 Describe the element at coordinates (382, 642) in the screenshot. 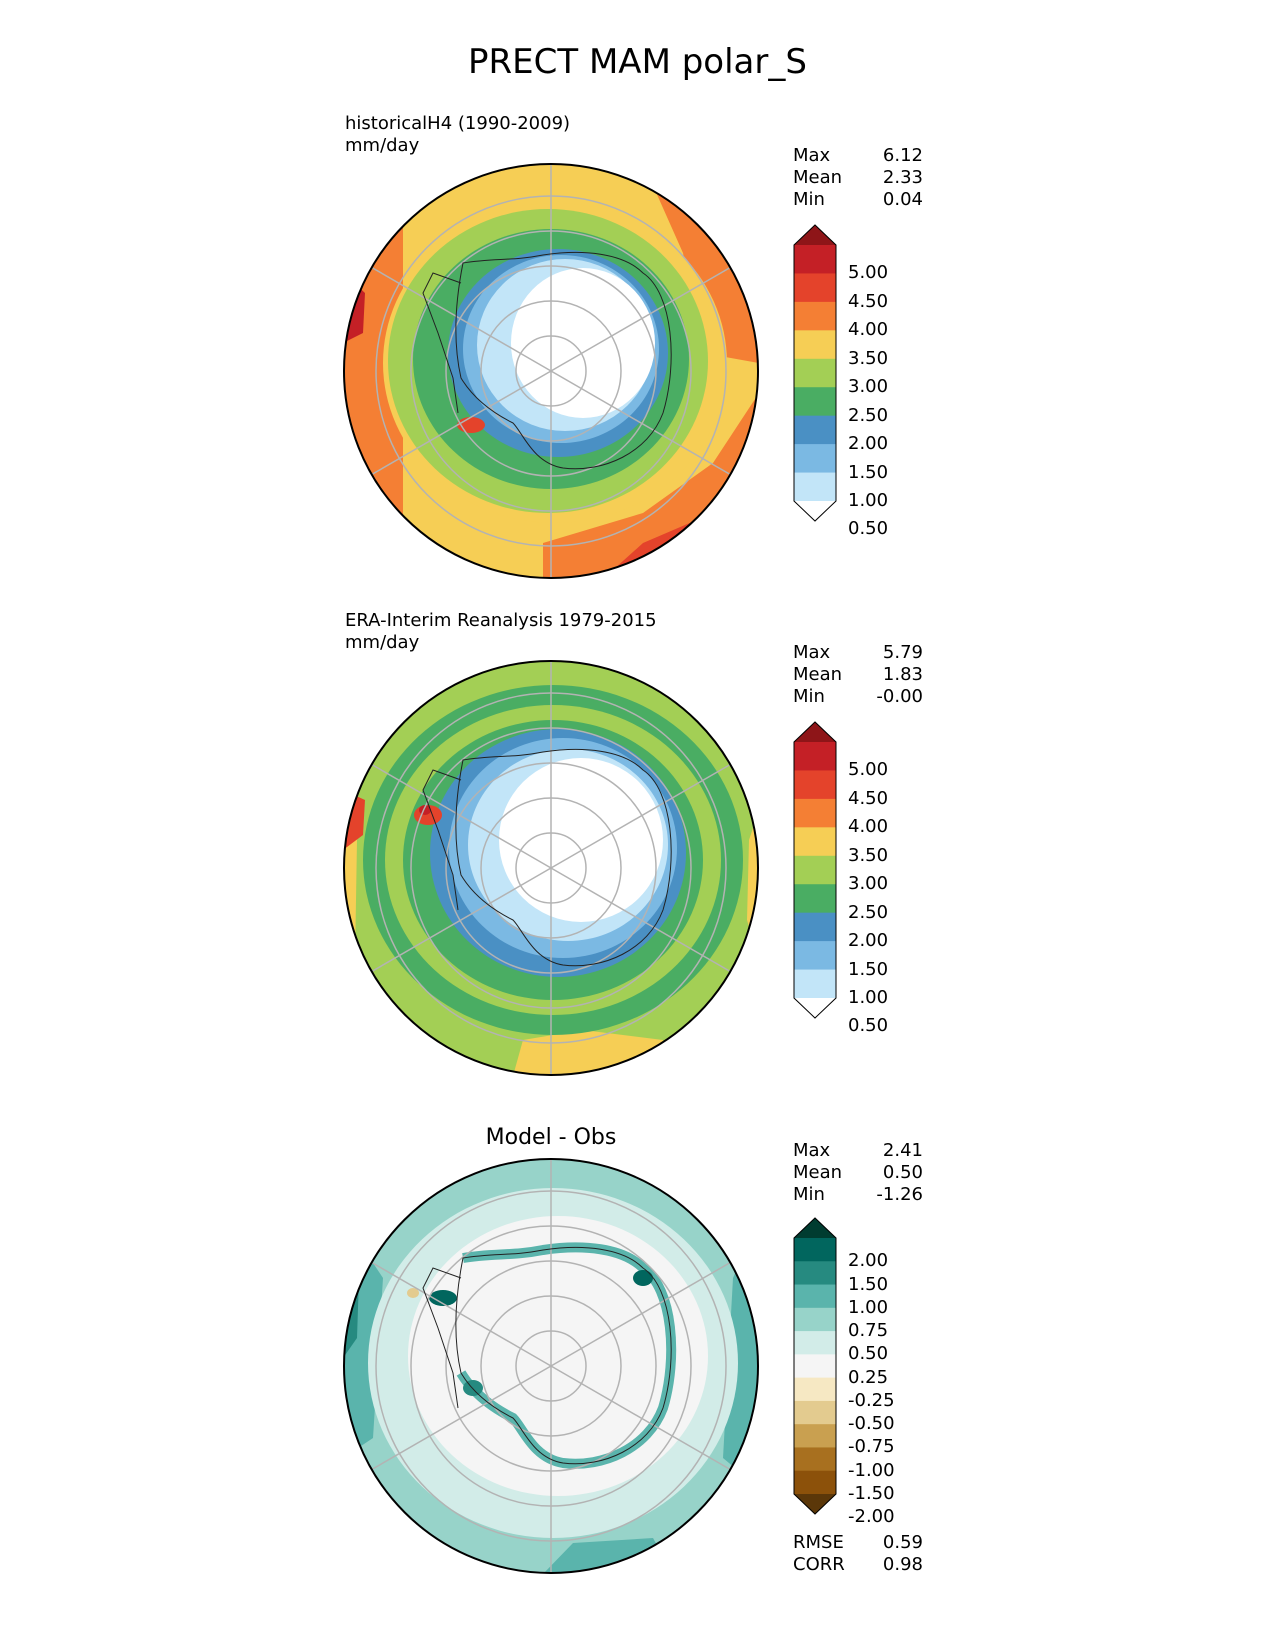

I see `panel-2-units: mm/day` at that location.